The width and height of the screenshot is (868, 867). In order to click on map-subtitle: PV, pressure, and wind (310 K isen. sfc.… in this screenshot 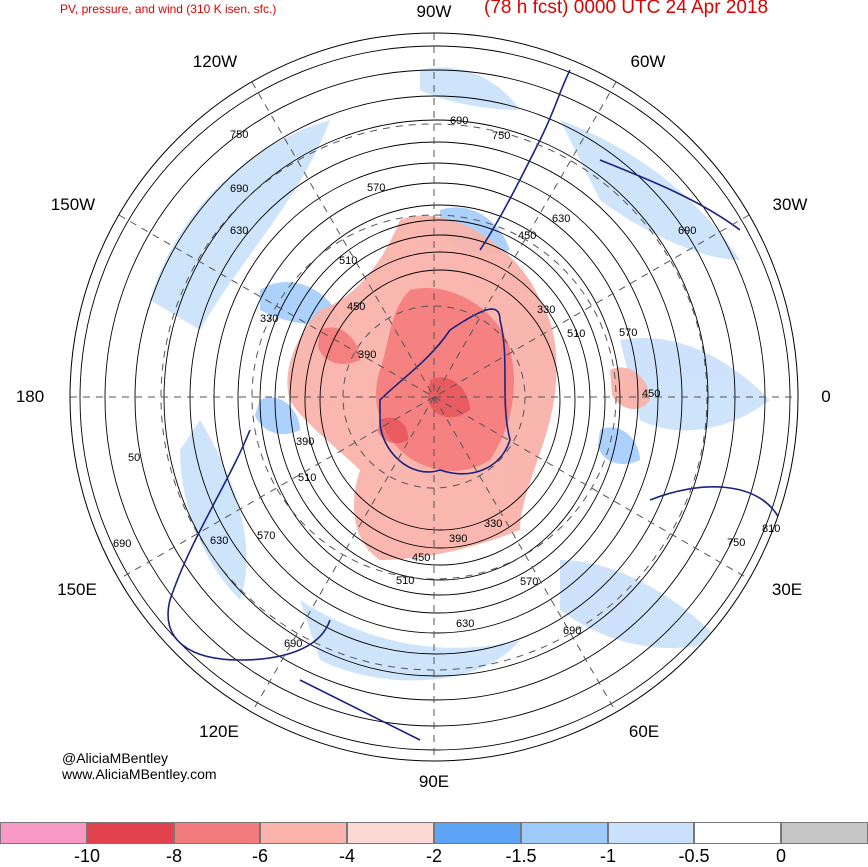, I will do `click(168, 9)`.